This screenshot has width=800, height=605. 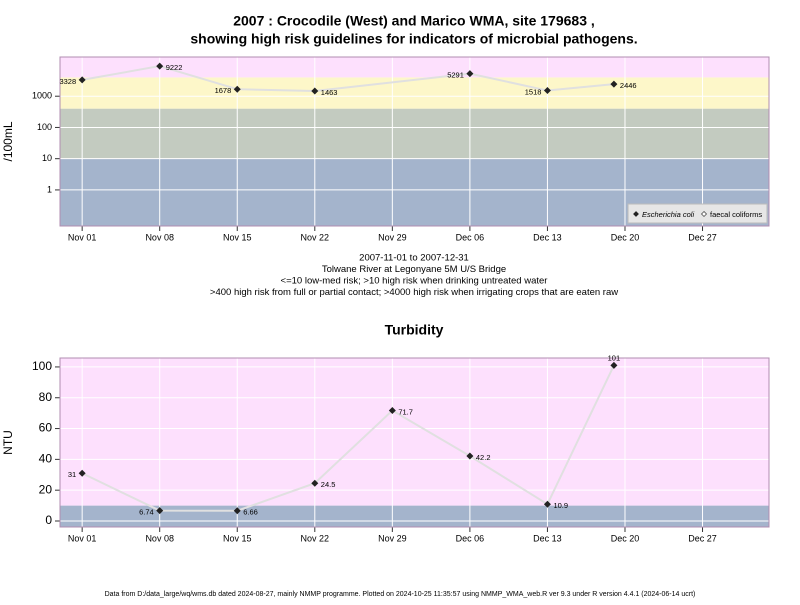 I want to click on chart-title: Turbidity, so click(x=414, y=330).